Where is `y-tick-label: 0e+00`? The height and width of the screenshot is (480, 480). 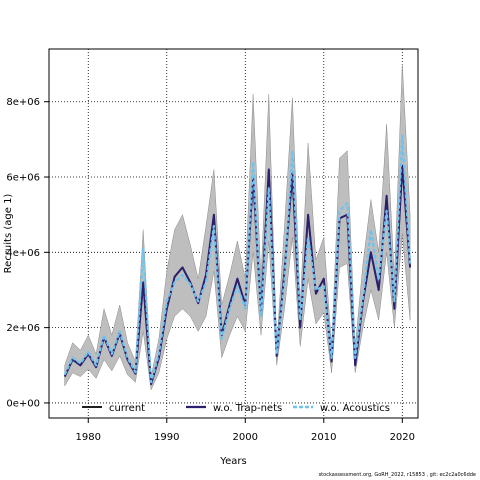 y-tick-label: 0e+00 is located at coordinates (23, 403).